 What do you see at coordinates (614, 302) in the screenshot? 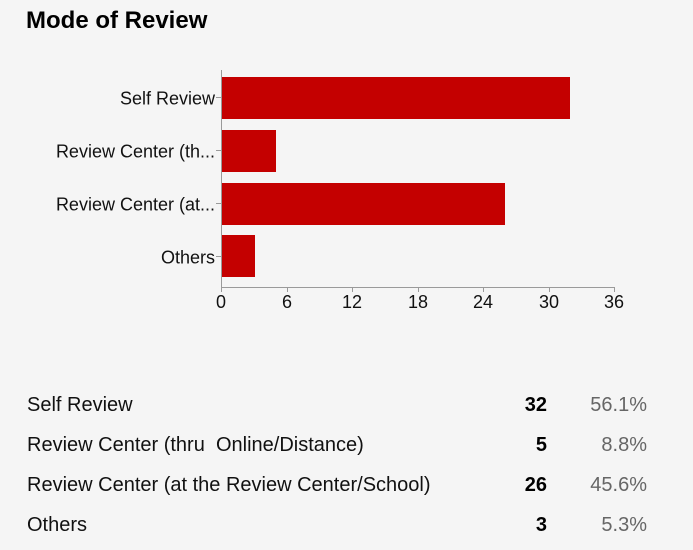
I see `x-tick-label: 36` at bounding box center [614, 302].